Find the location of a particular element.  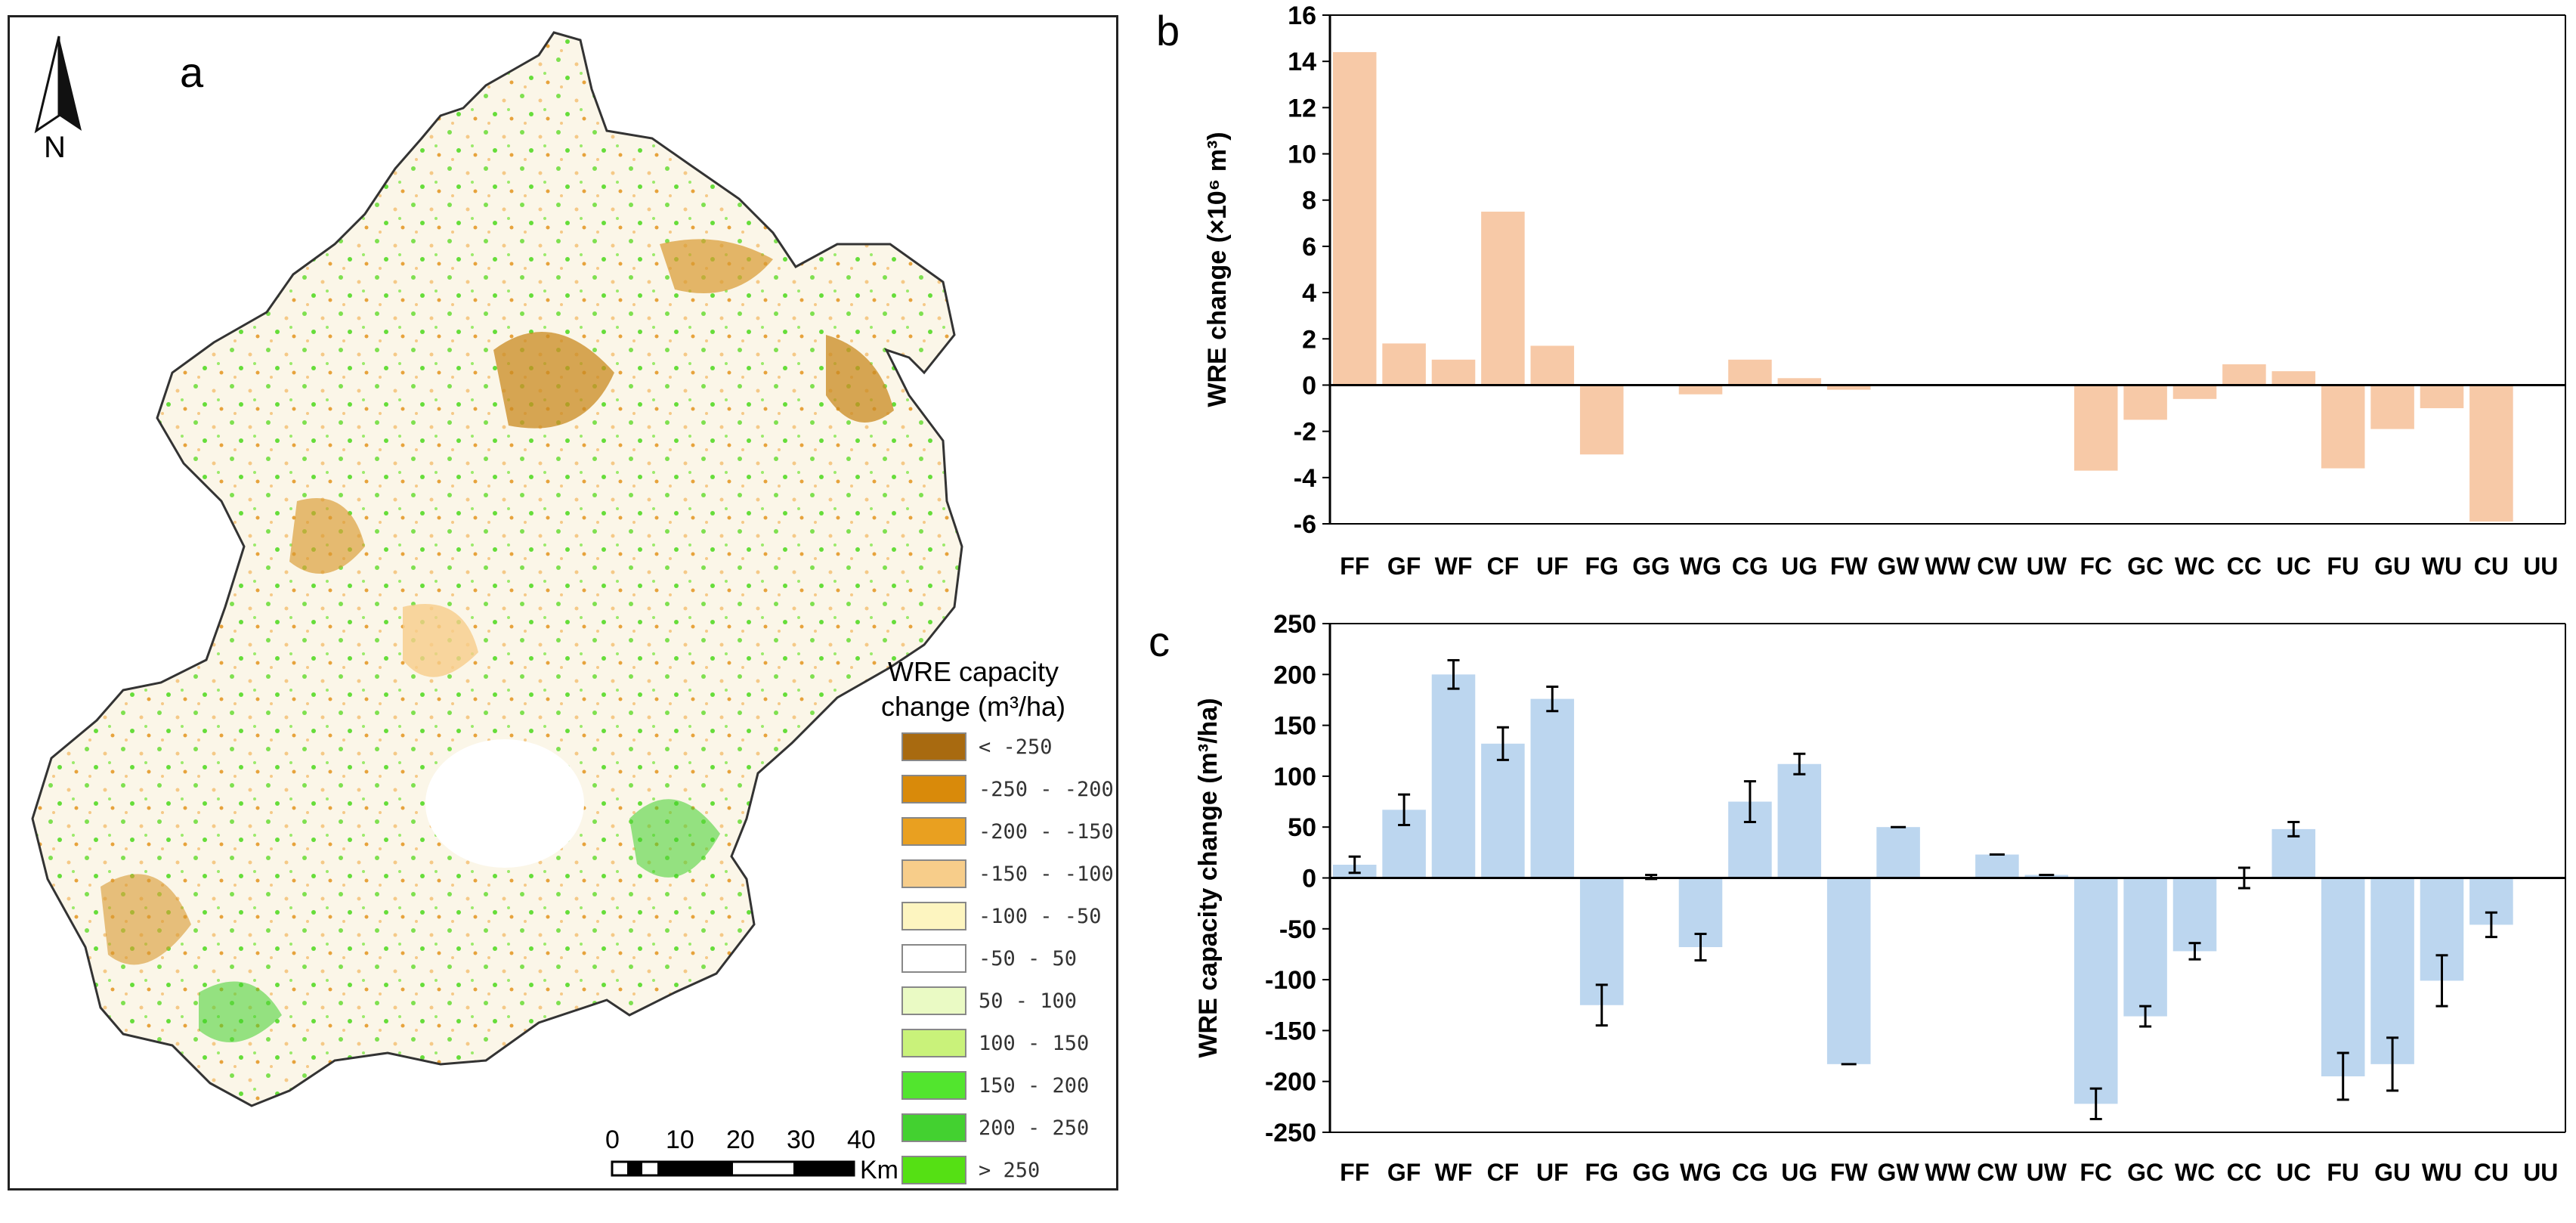

x-tick-label: CU is located at coordinates (2491, 1172).